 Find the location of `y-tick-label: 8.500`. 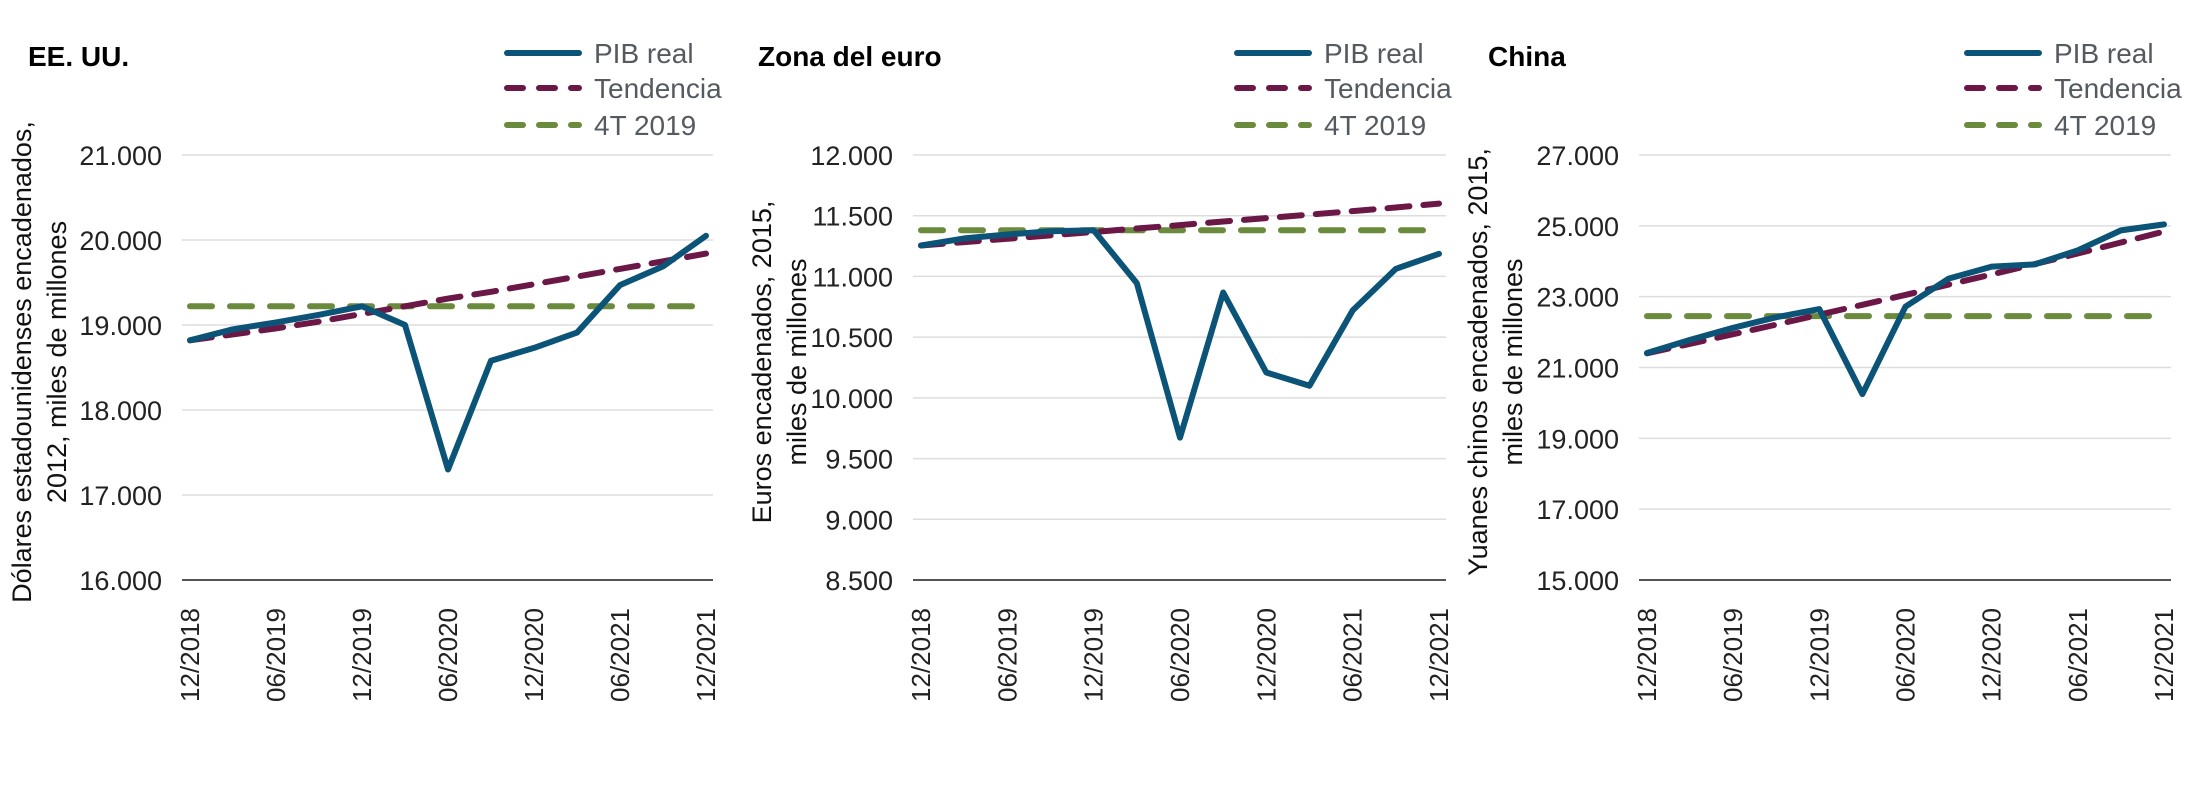

y-tick-label: 8.500 is located at coordinates (859, 581).